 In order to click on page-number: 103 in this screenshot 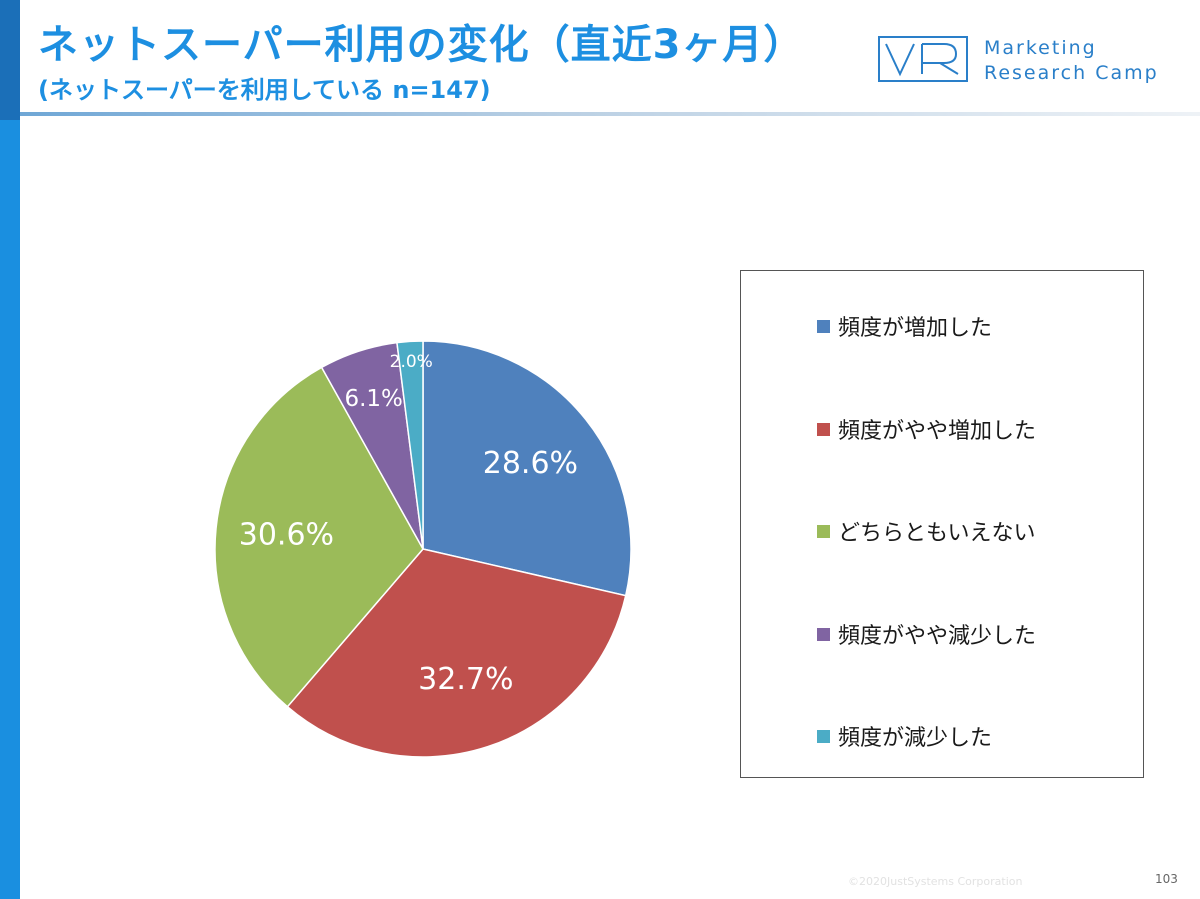, I will do `click(1166, 879)`.